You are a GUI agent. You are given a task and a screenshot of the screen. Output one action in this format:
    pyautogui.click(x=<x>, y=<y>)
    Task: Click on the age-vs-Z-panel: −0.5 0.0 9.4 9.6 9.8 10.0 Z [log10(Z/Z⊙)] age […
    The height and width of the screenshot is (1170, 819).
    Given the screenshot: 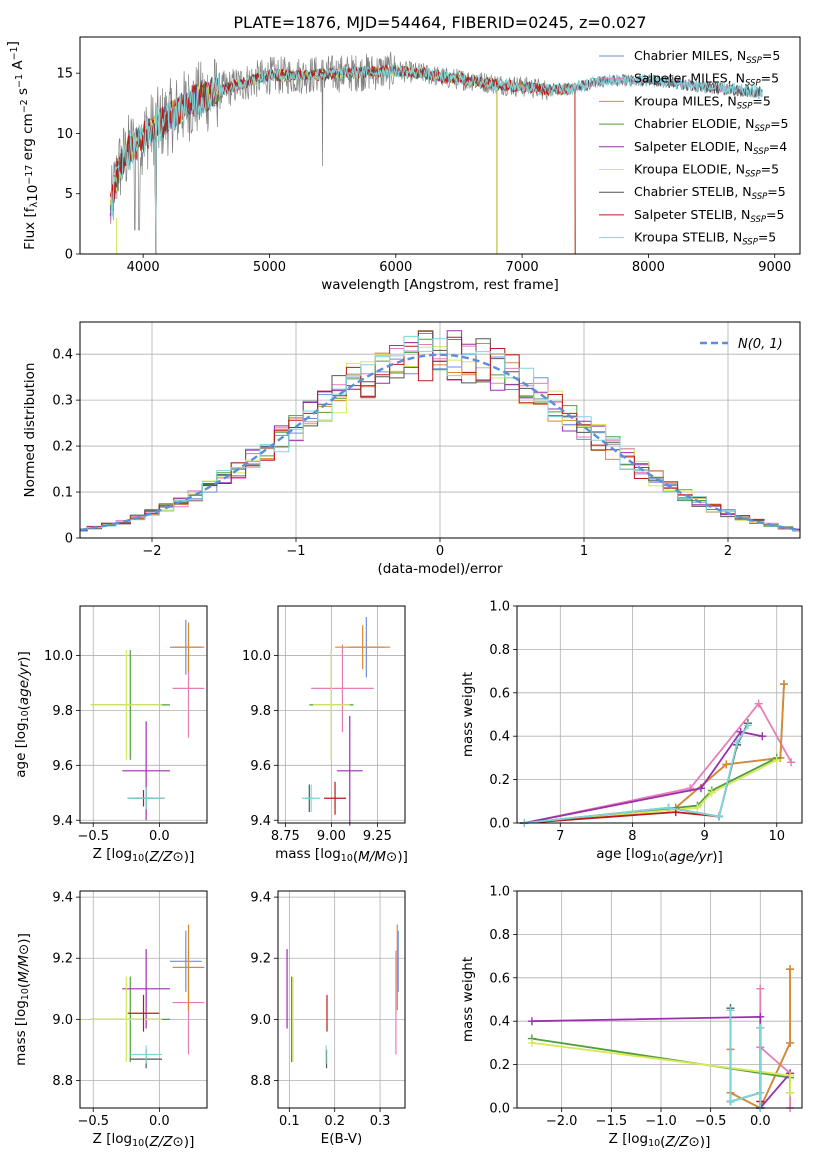 What is the action you would take?
    pyautogui.click(x=110, y=735)
    